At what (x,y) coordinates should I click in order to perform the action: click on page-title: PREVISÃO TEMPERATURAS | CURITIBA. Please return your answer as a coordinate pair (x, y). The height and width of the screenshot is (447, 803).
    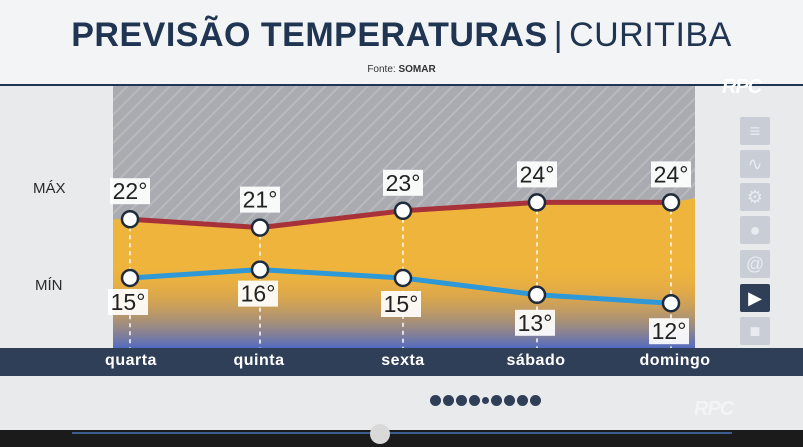
    Looking at the image, I should click on (401, 35).